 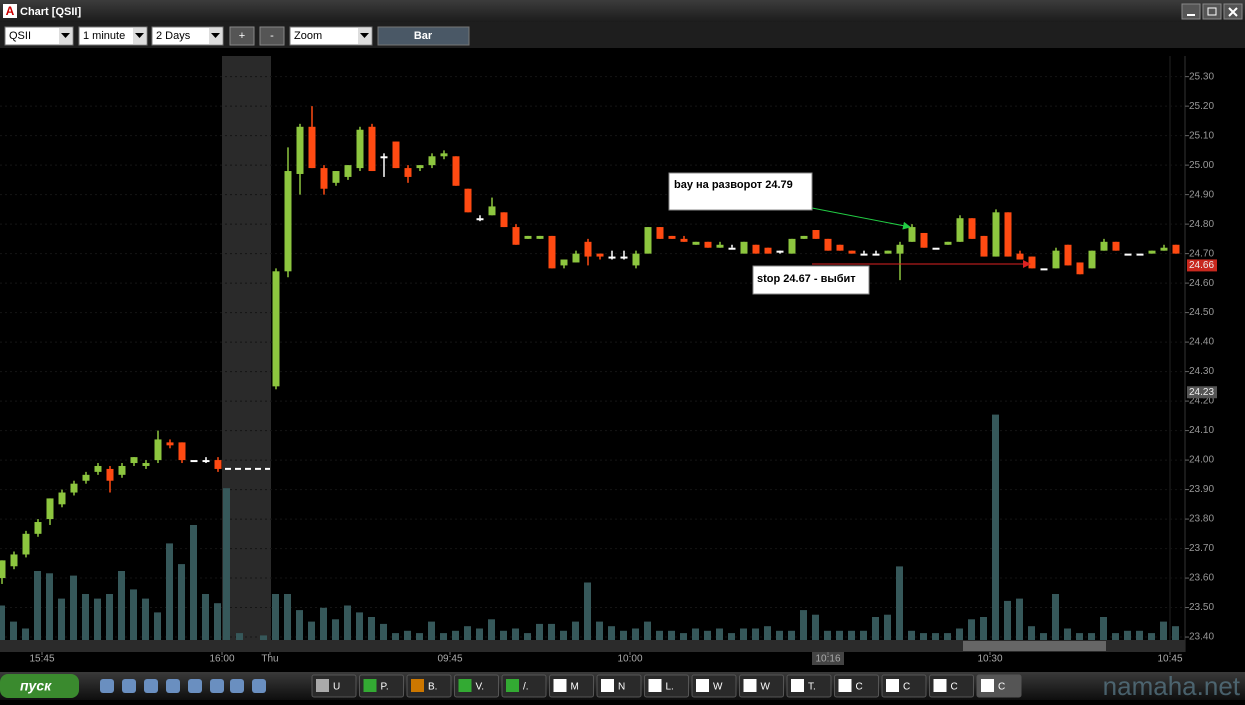 What do you see at coordinates (242, 36) in the screenshot?
I see `zoom-in-button` at bounding box center [242, 36].